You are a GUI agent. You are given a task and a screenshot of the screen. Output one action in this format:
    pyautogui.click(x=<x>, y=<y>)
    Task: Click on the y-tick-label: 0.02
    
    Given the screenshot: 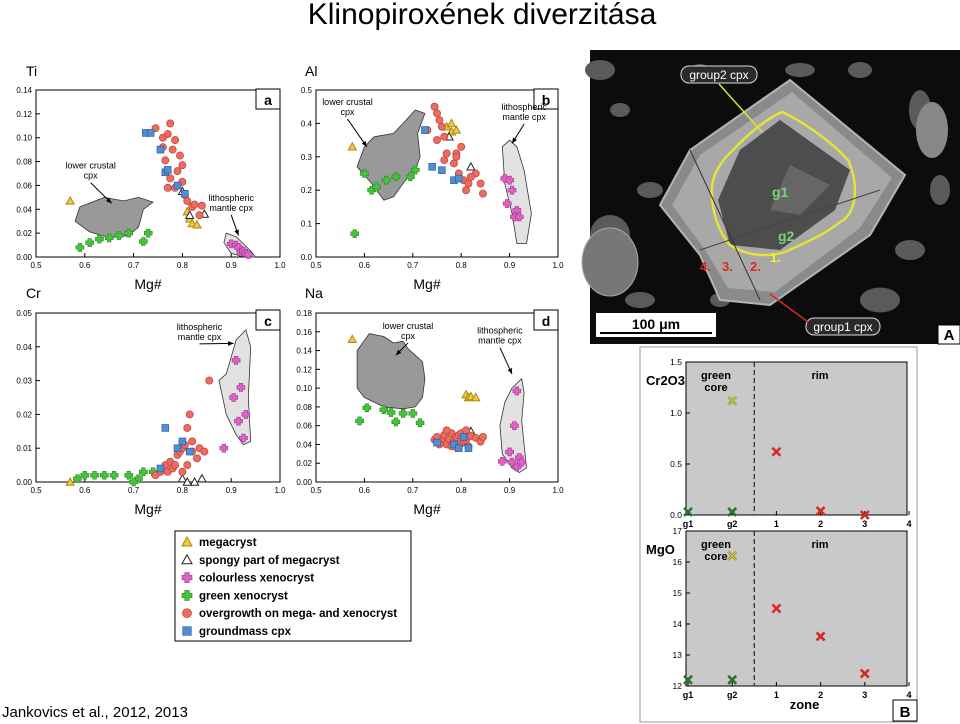 What is the action you would take?
    pyautogui.click(x=24, y=233)
    